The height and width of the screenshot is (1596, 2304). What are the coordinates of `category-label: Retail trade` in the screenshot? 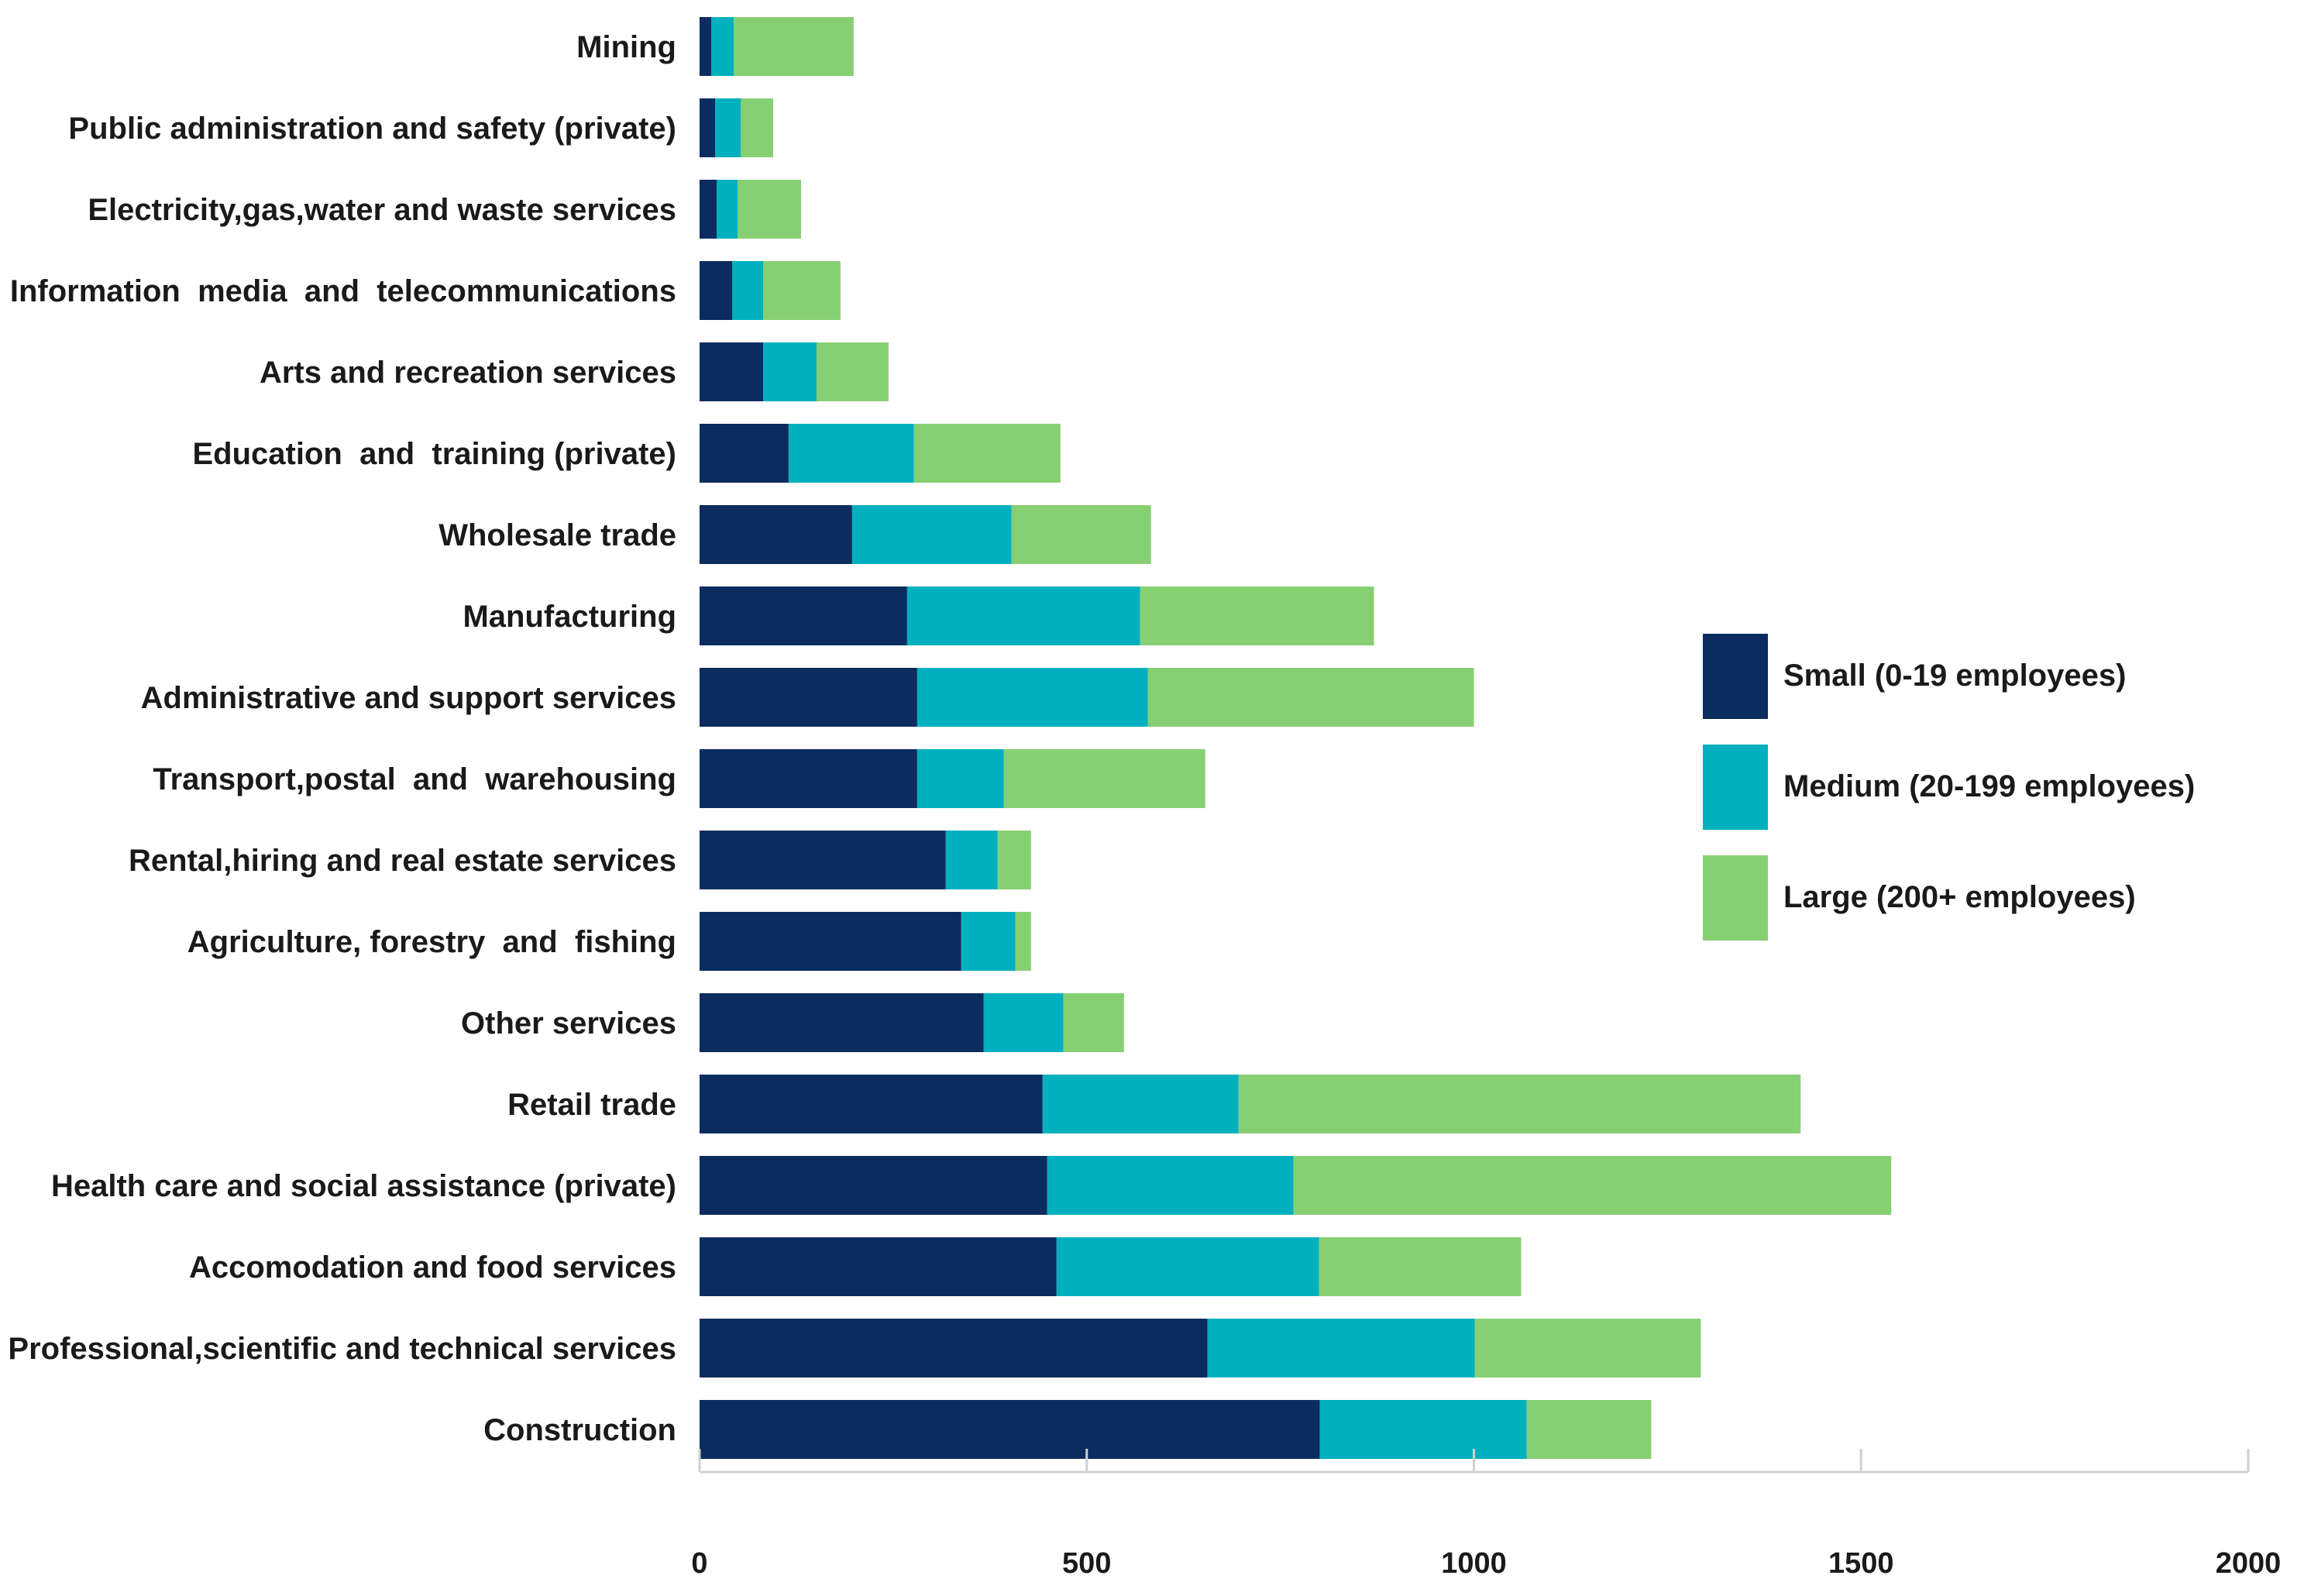 It's located at (591, 1105).